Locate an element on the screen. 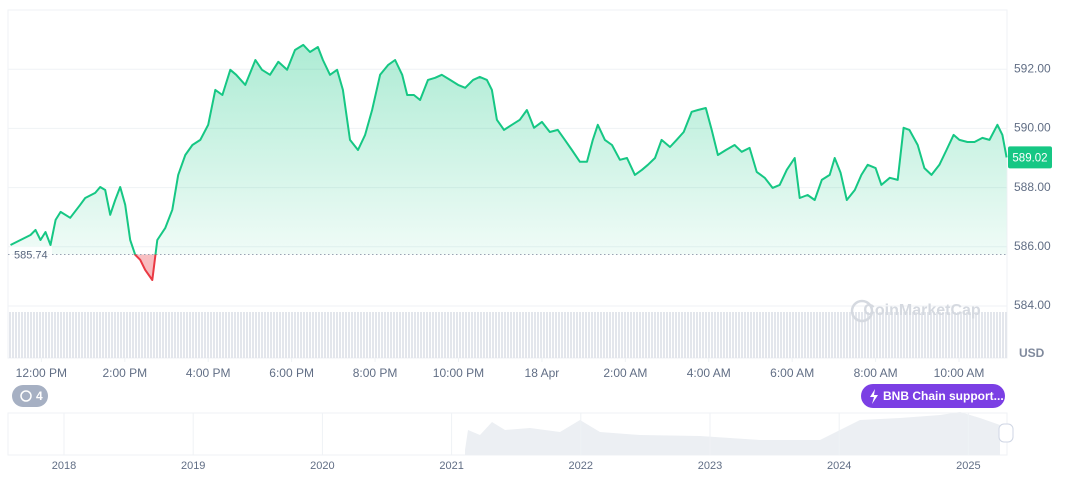  baseline-label-bg is located at coordinates (31, 254).